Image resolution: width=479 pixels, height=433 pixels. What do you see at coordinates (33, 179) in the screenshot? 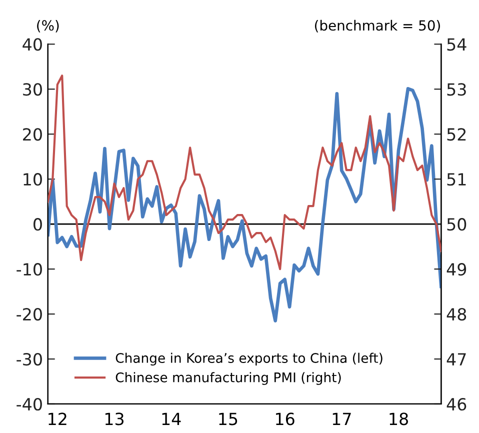
I see `y-tick-label: 10` at bounding box center [33, 179].